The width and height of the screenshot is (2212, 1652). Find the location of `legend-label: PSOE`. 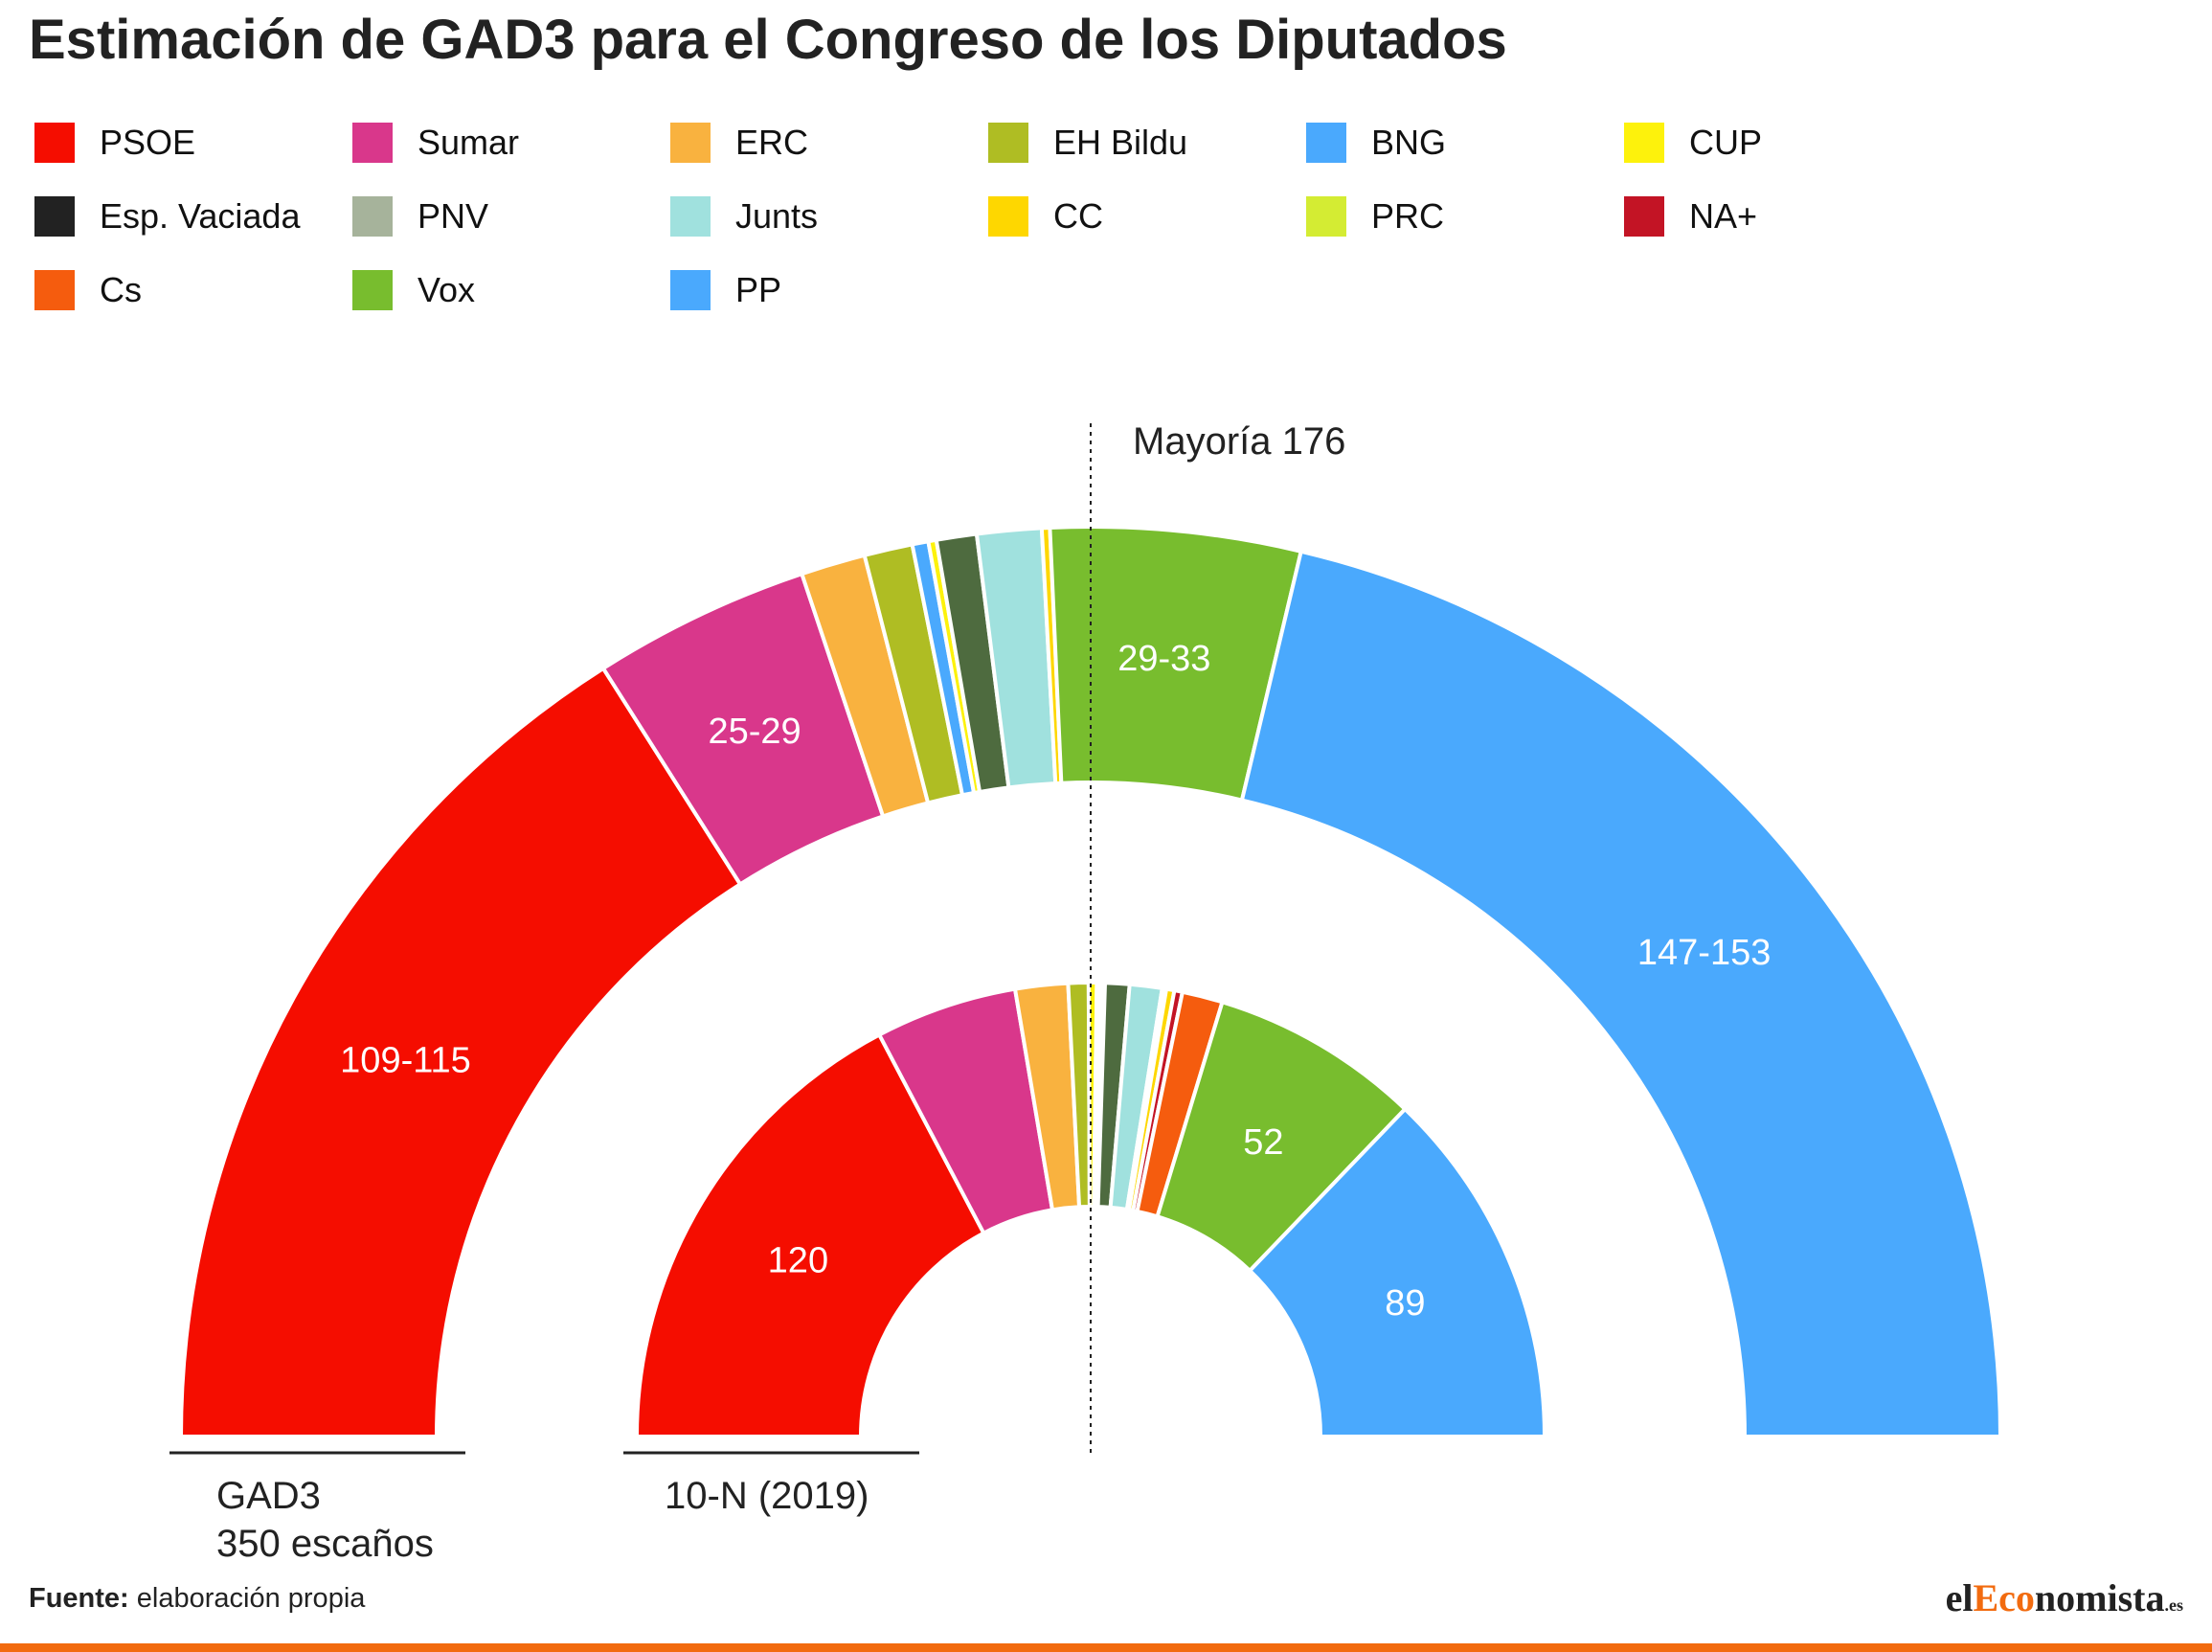

legend-label: PSOE is located at coordinates (148, 142).